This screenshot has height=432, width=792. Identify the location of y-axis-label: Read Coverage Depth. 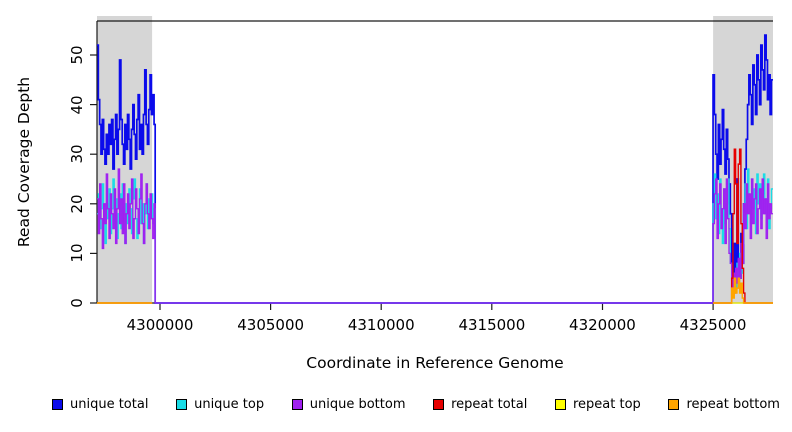
(24, 162).